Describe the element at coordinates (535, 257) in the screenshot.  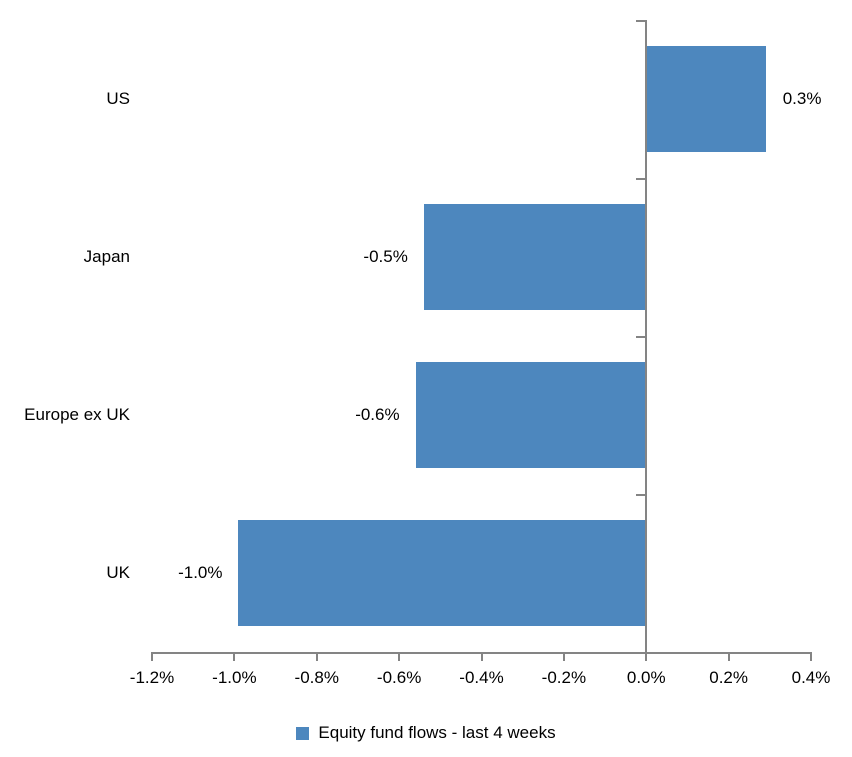
I see `bar-japan` at that location.